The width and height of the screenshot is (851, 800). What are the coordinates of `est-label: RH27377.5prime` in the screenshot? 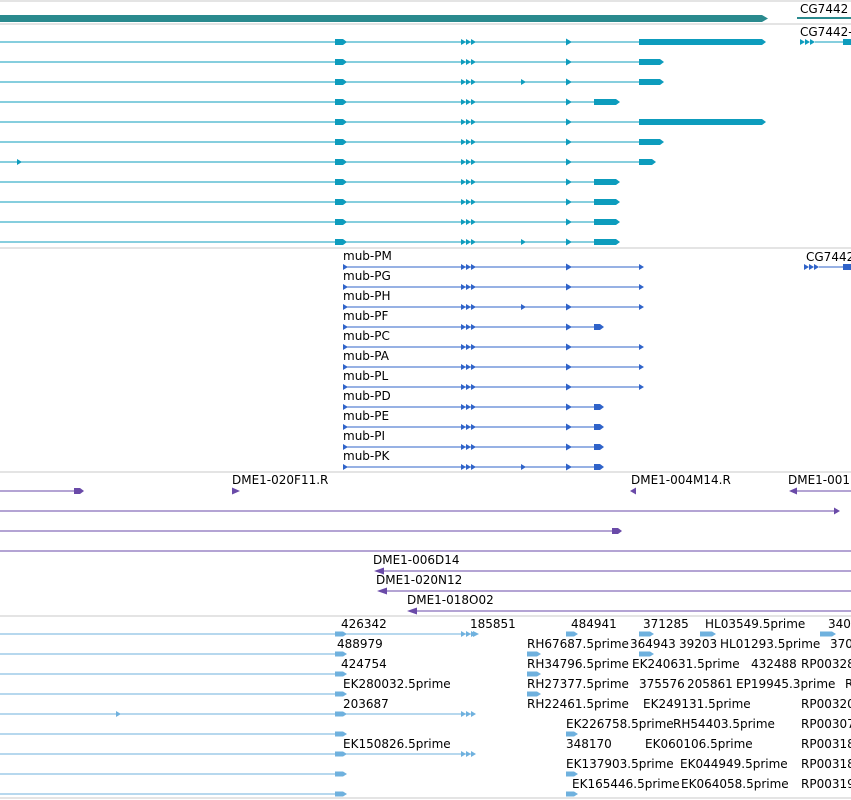 It's located at (578, 684).